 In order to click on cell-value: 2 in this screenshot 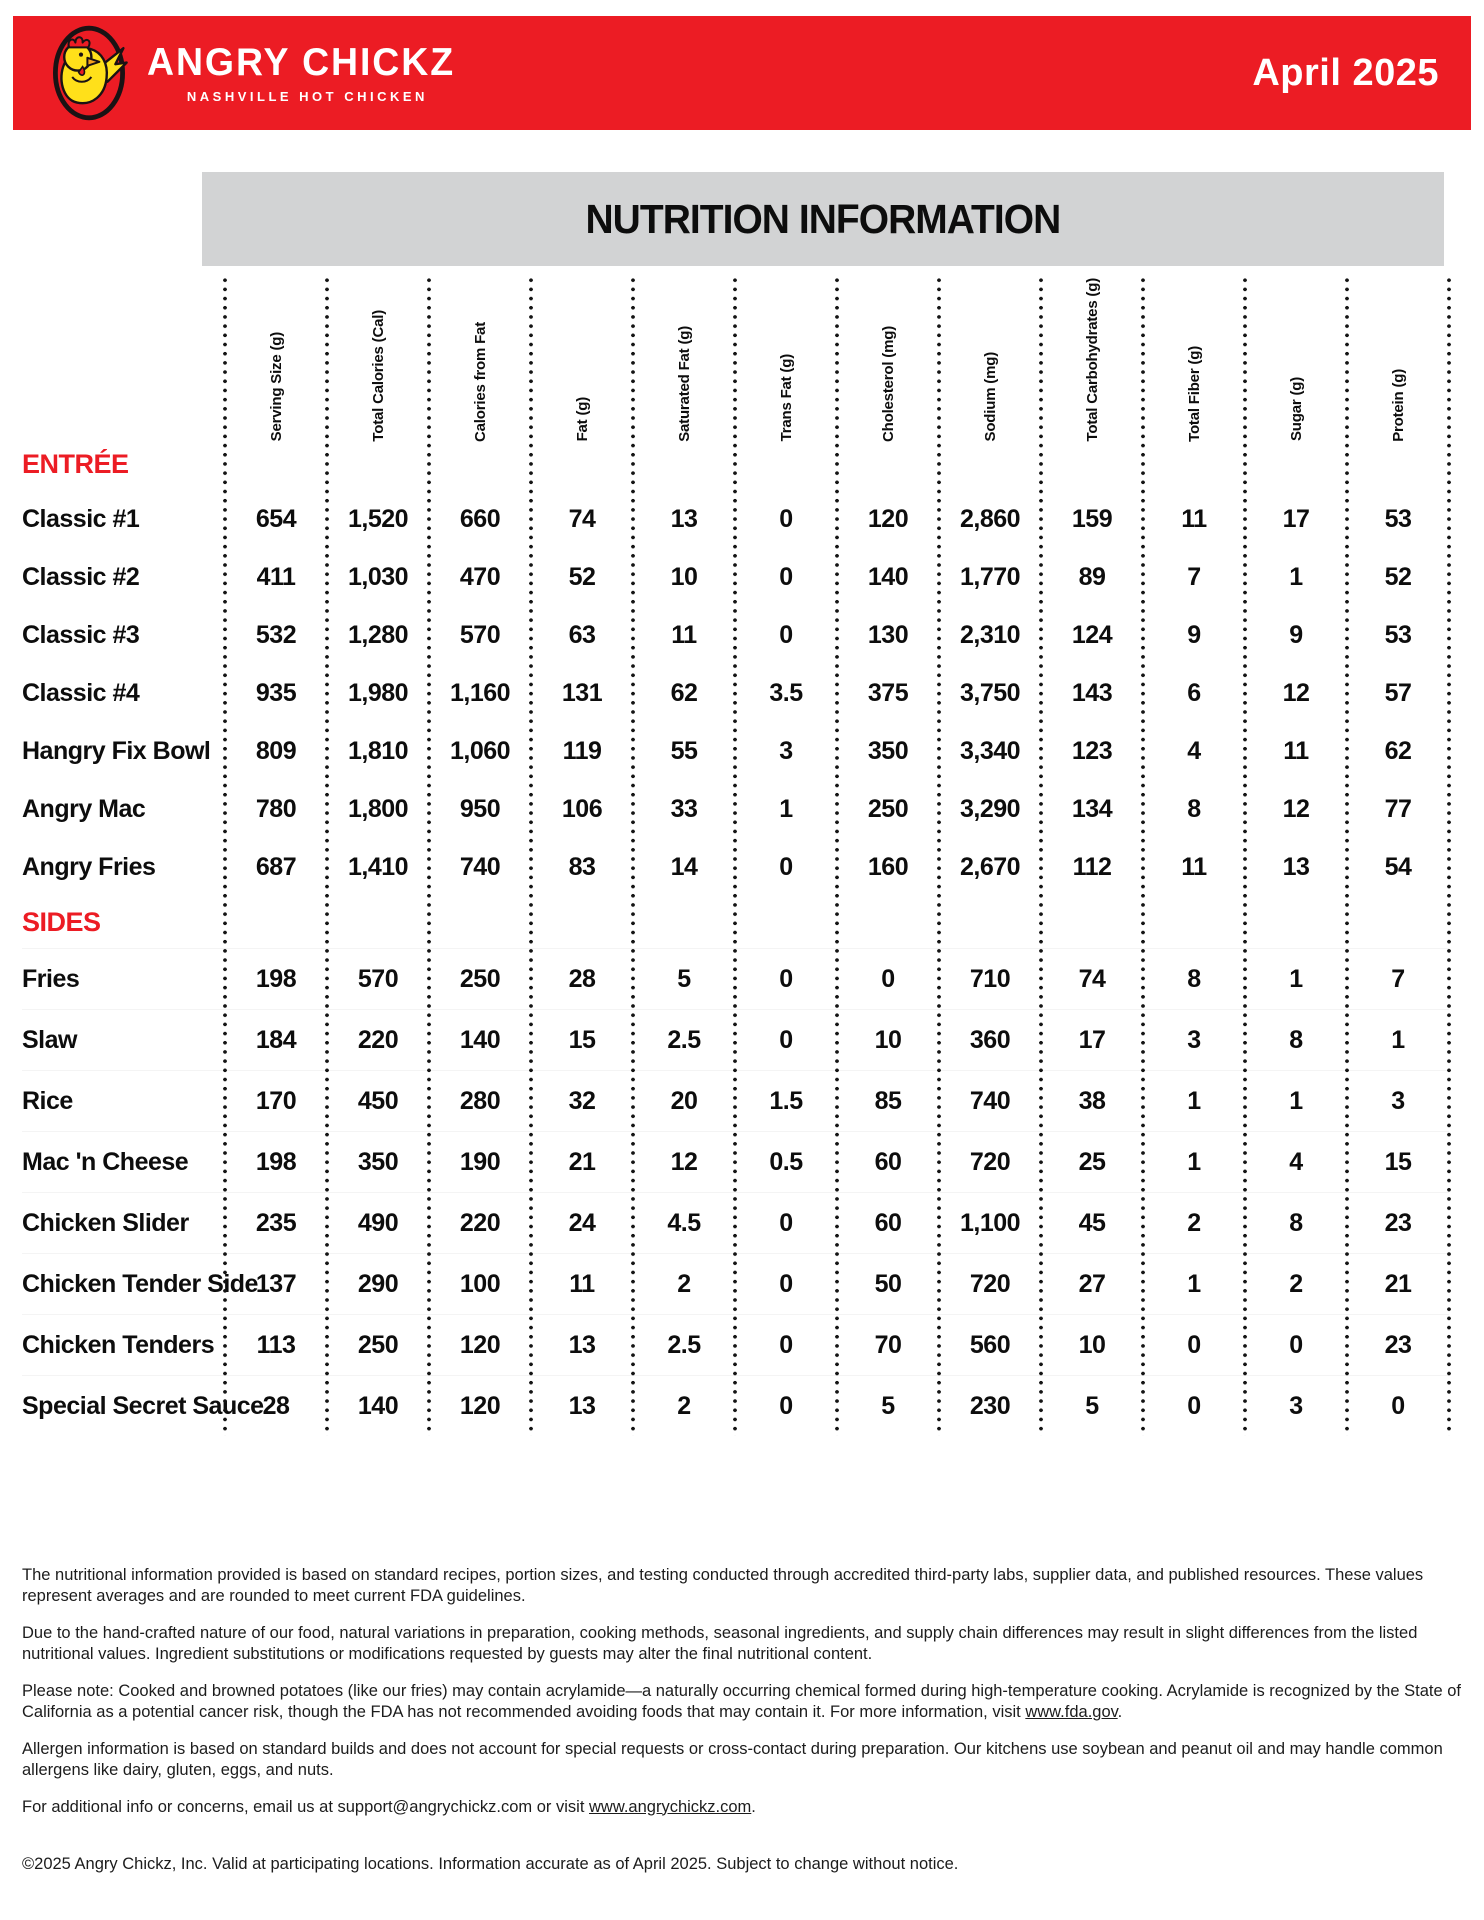, I will do `click(684, 1405)`.